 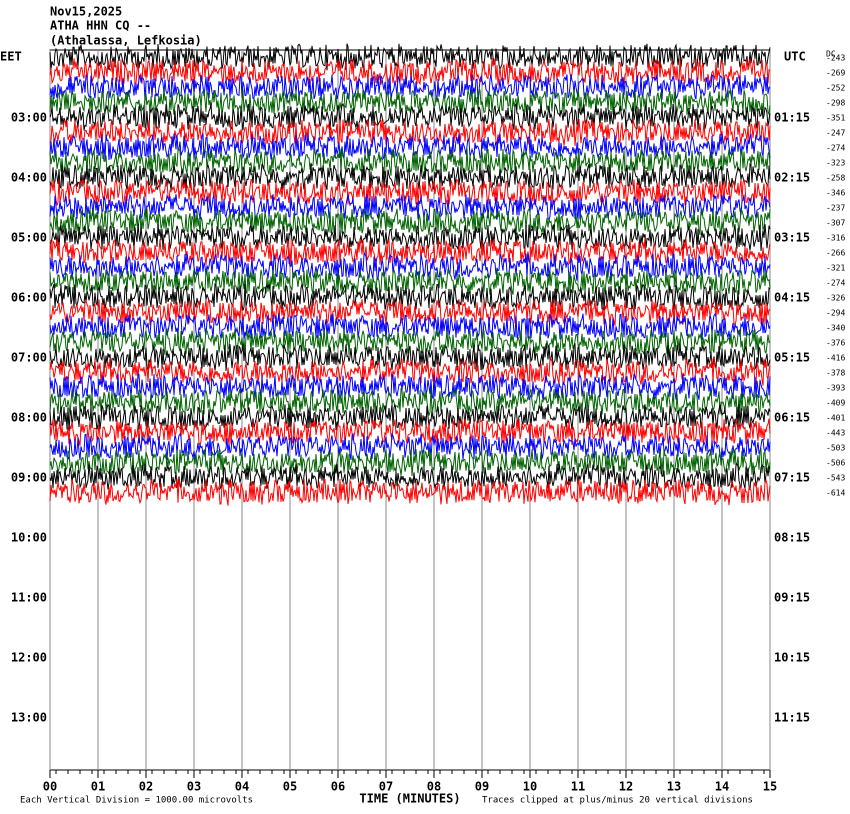 What do you see at coordinates (792, 418) in the screenshot?
I see `right-time-label: 06:15` at bounding box center [792, 418].